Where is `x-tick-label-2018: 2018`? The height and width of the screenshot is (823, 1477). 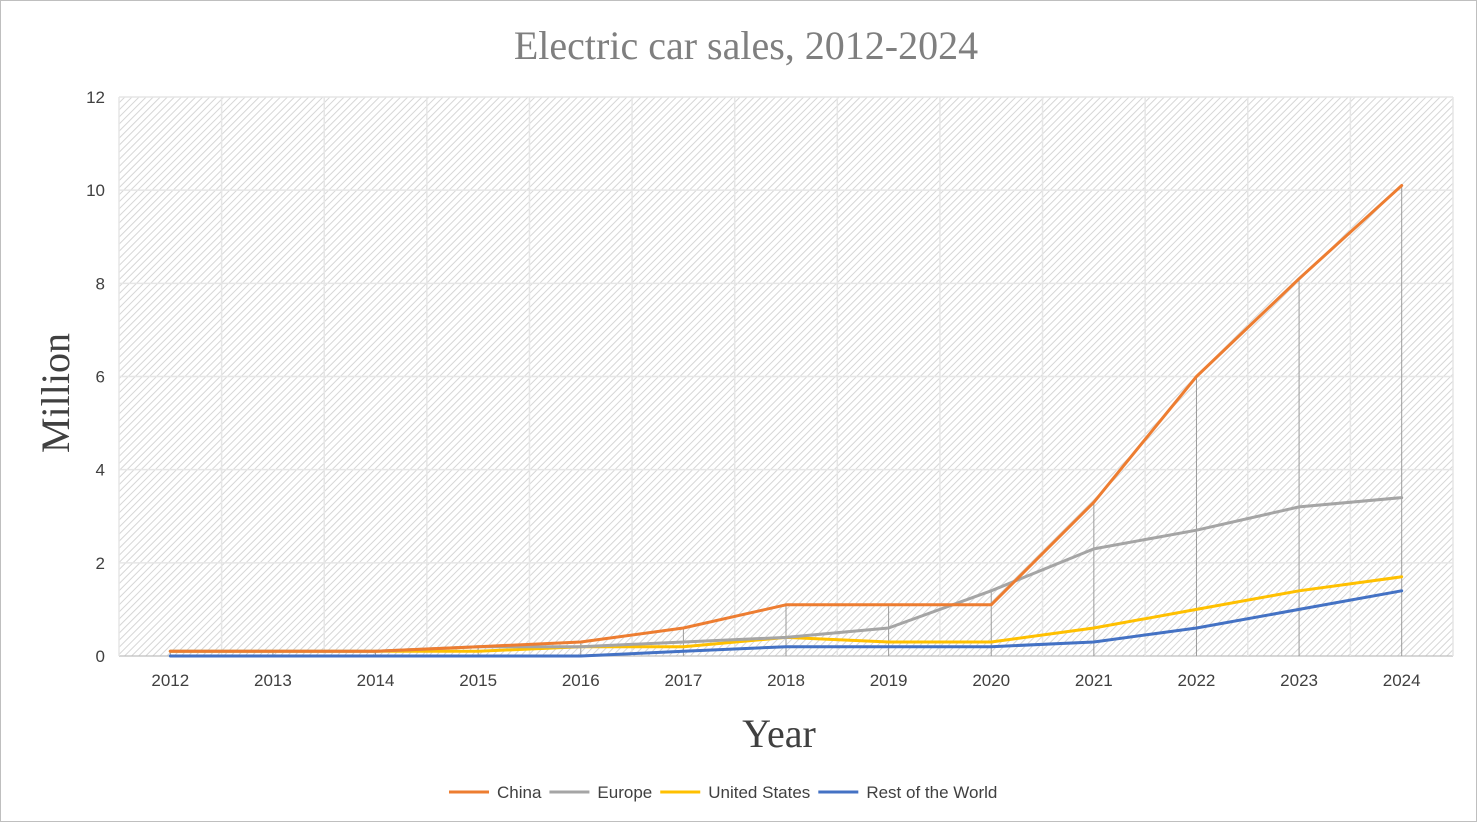
x-tick-label-2018: 2018 is located at coordinates (786, 680).